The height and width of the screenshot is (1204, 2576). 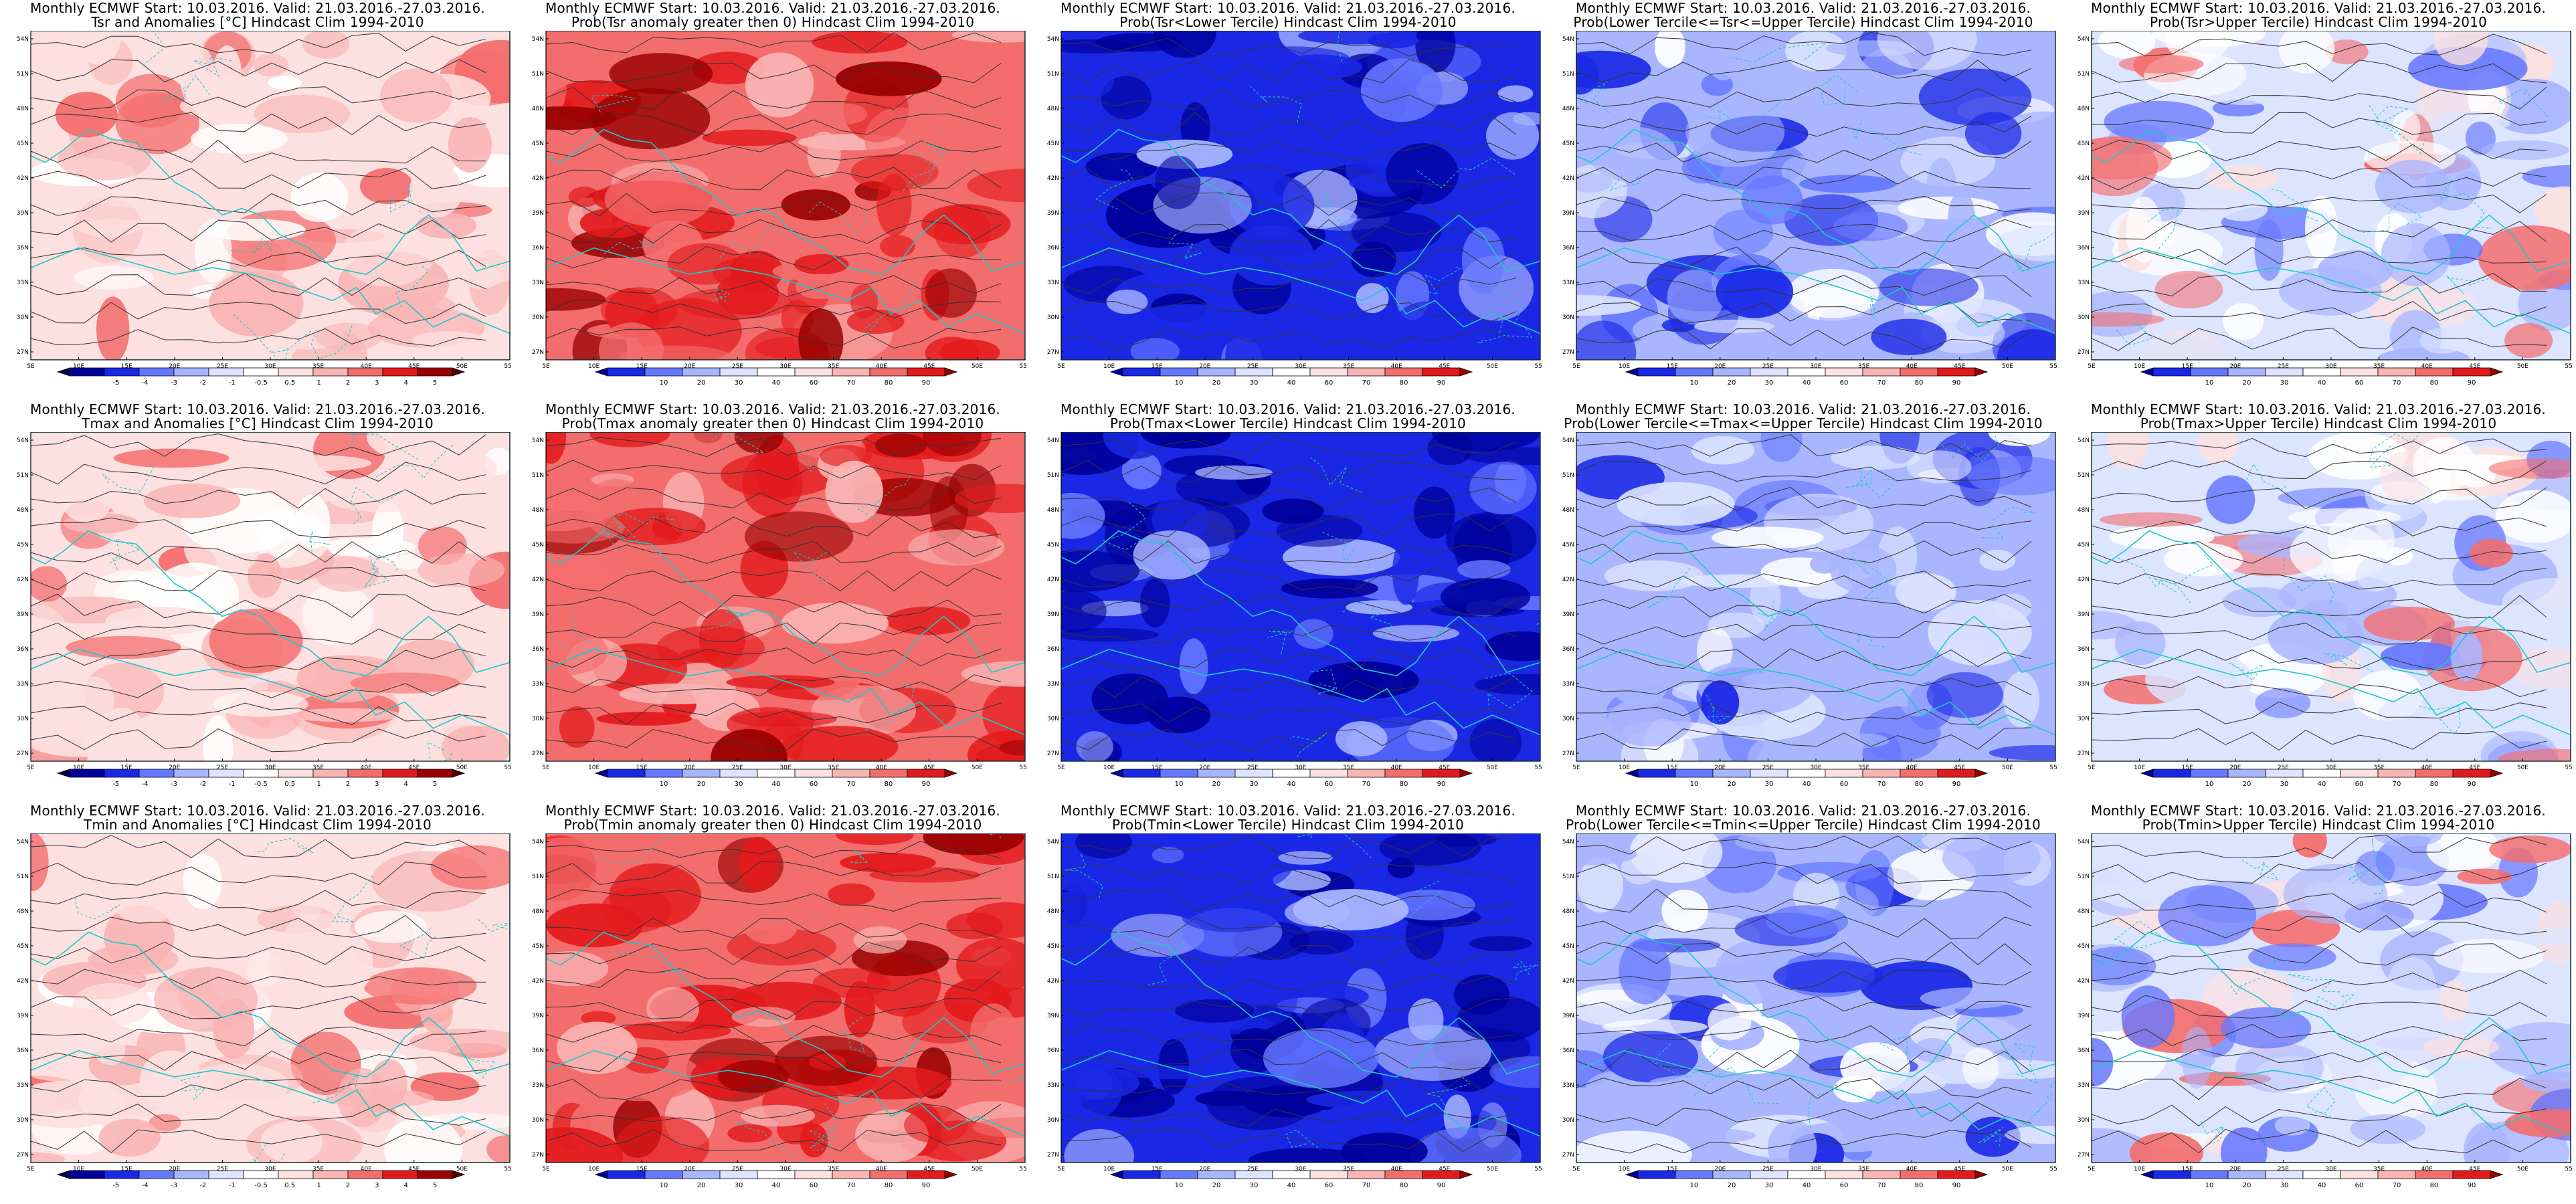 What do you see at coordinates (2247, 383) in the screenshot?
I see `colorbar-label: 20` at bounding box center [2247, 383].